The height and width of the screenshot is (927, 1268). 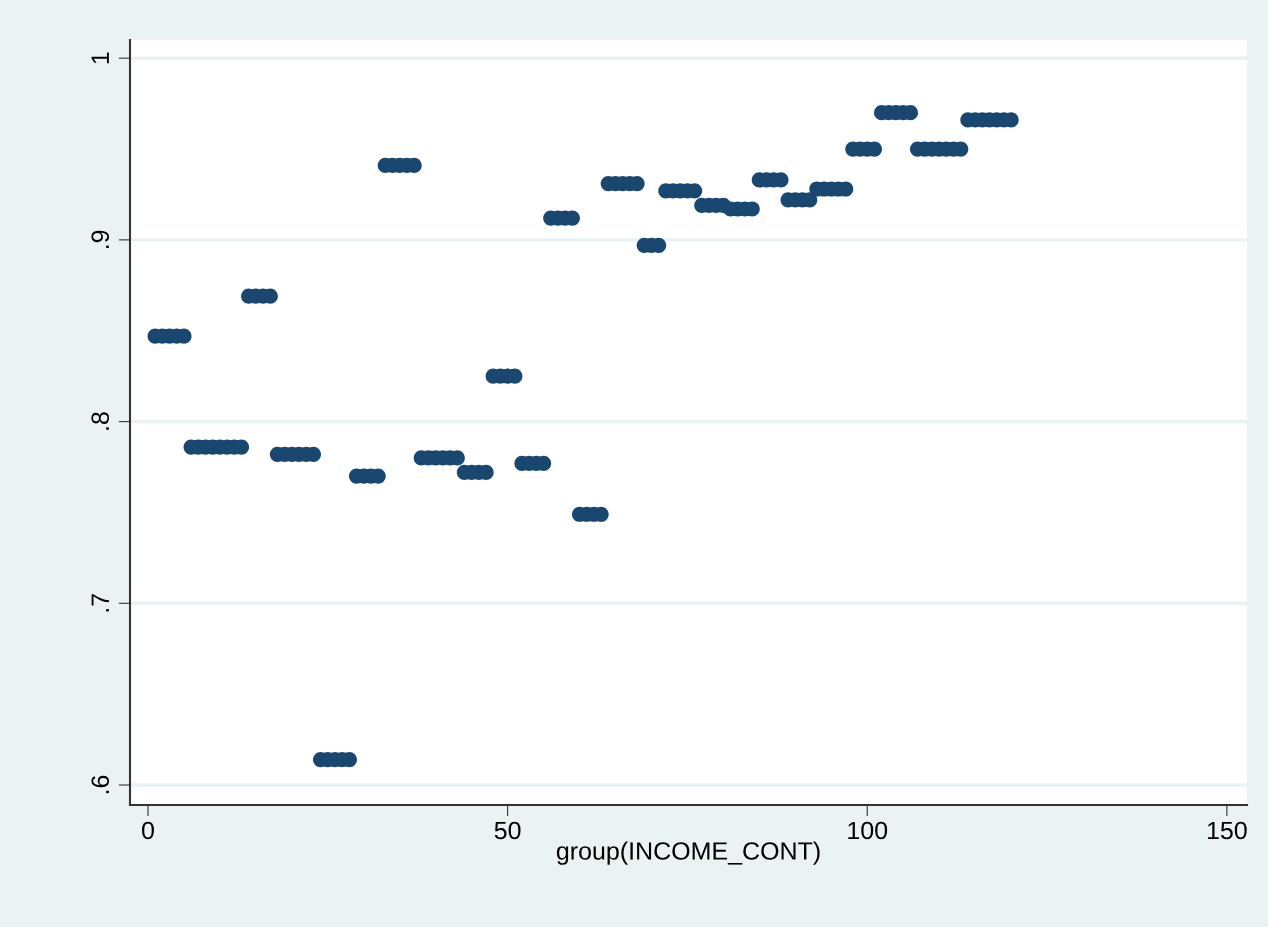 What do you see at coordinates (148, 830) in the screenshot?
I see `x-tick-label: 0` at bounding box center [148, 830].